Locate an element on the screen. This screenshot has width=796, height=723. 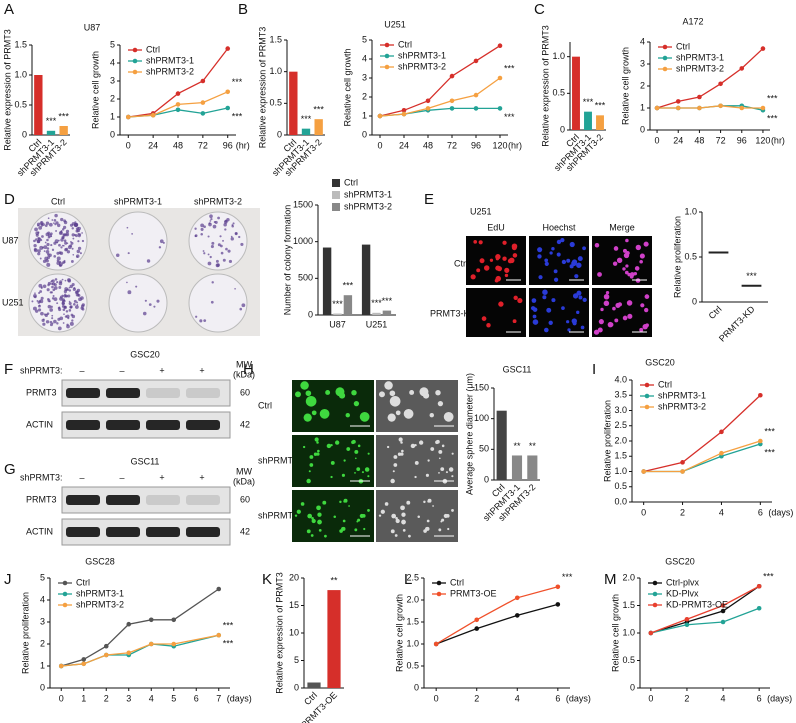
x-tick-label: Ctrl is located at coordinates (715, 312).